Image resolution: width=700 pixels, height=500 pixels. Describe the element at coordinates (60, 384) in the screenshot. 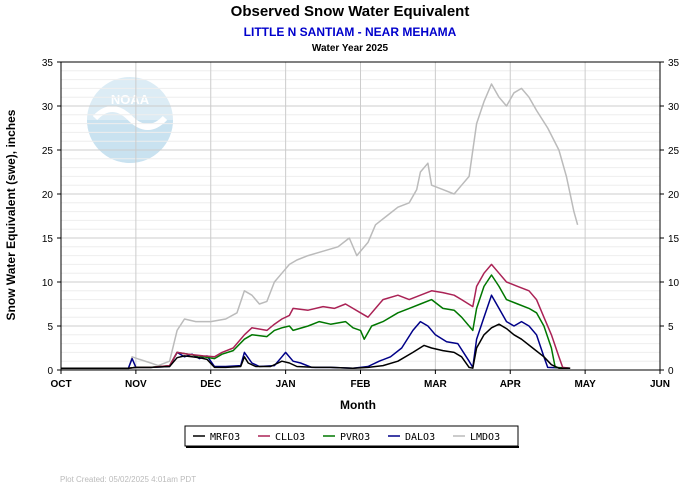

I see `x-tick-label: OCT` at that location.